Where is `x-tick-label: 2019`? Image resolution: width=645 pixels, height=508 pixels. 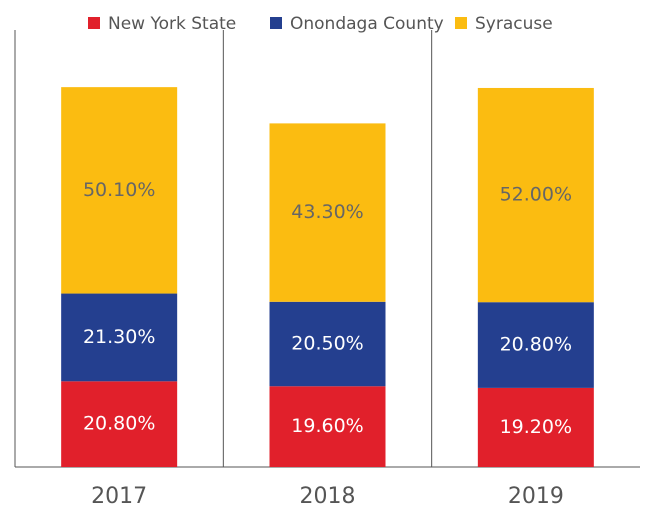 x-tick-label: 2019 is located at coordinates (536, 496).